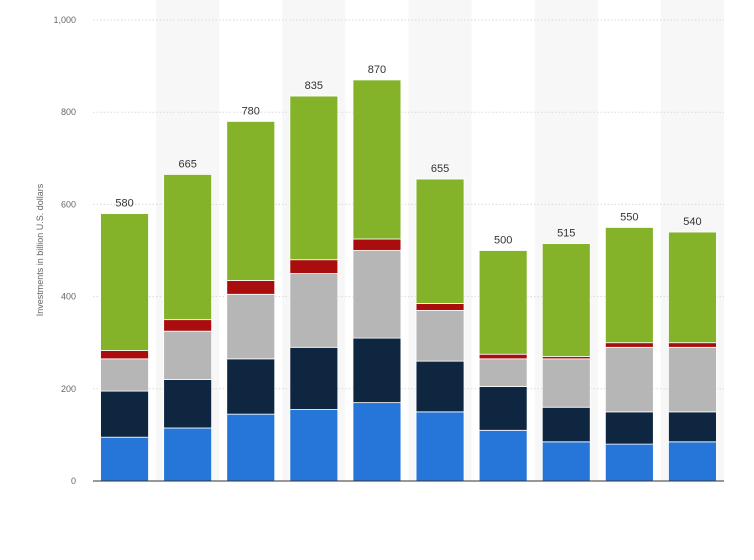 Image resolution: width=754 pixels, height=560 pixels. Describe the element at coordinates (692, 222) in the screenshot. I see `total-label: 540` at that location.